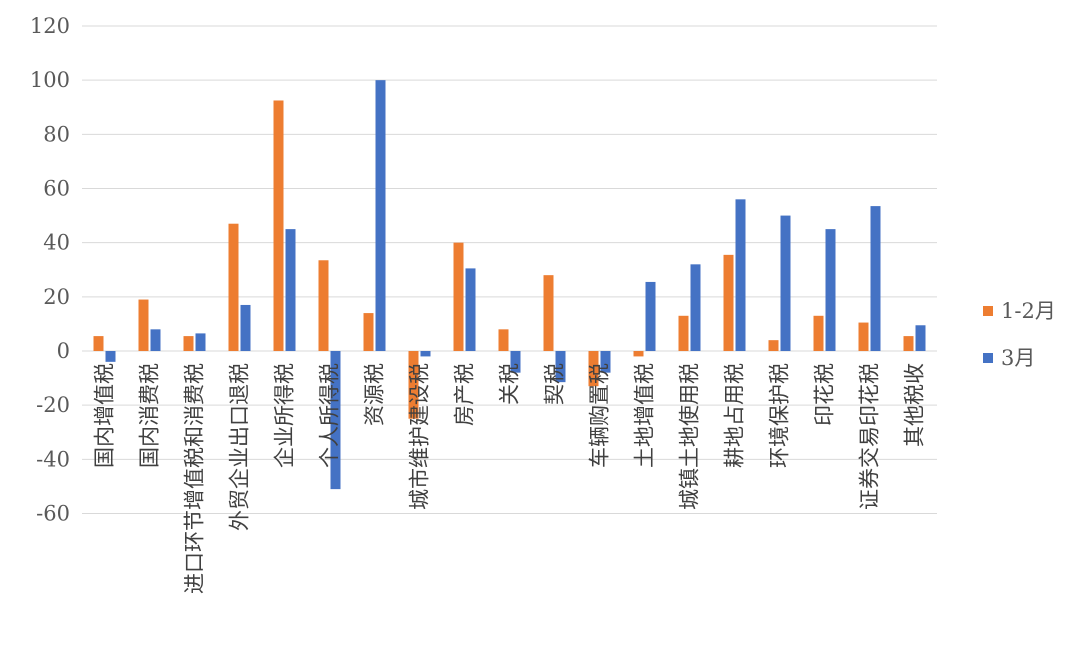  I want to click on y-tick-label: 40, so click(56, 243).